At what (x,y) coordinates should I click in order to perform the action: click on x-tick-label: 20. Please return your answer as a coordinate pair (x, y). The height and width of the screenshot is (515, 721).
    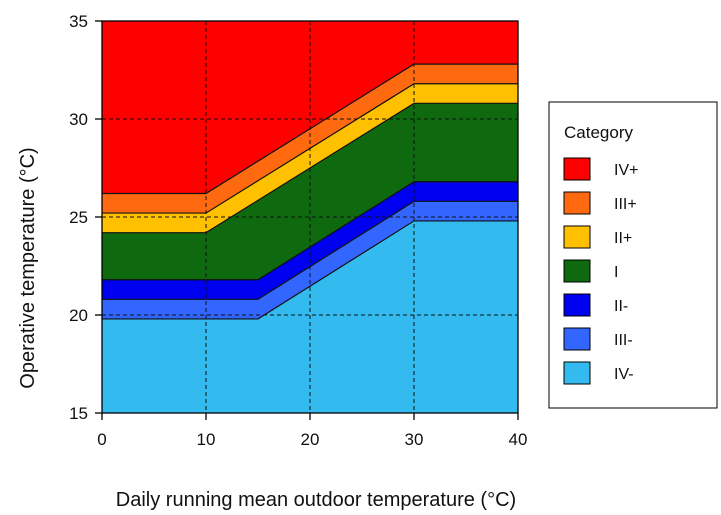
    Looking at the image, I should click on (310, 439).